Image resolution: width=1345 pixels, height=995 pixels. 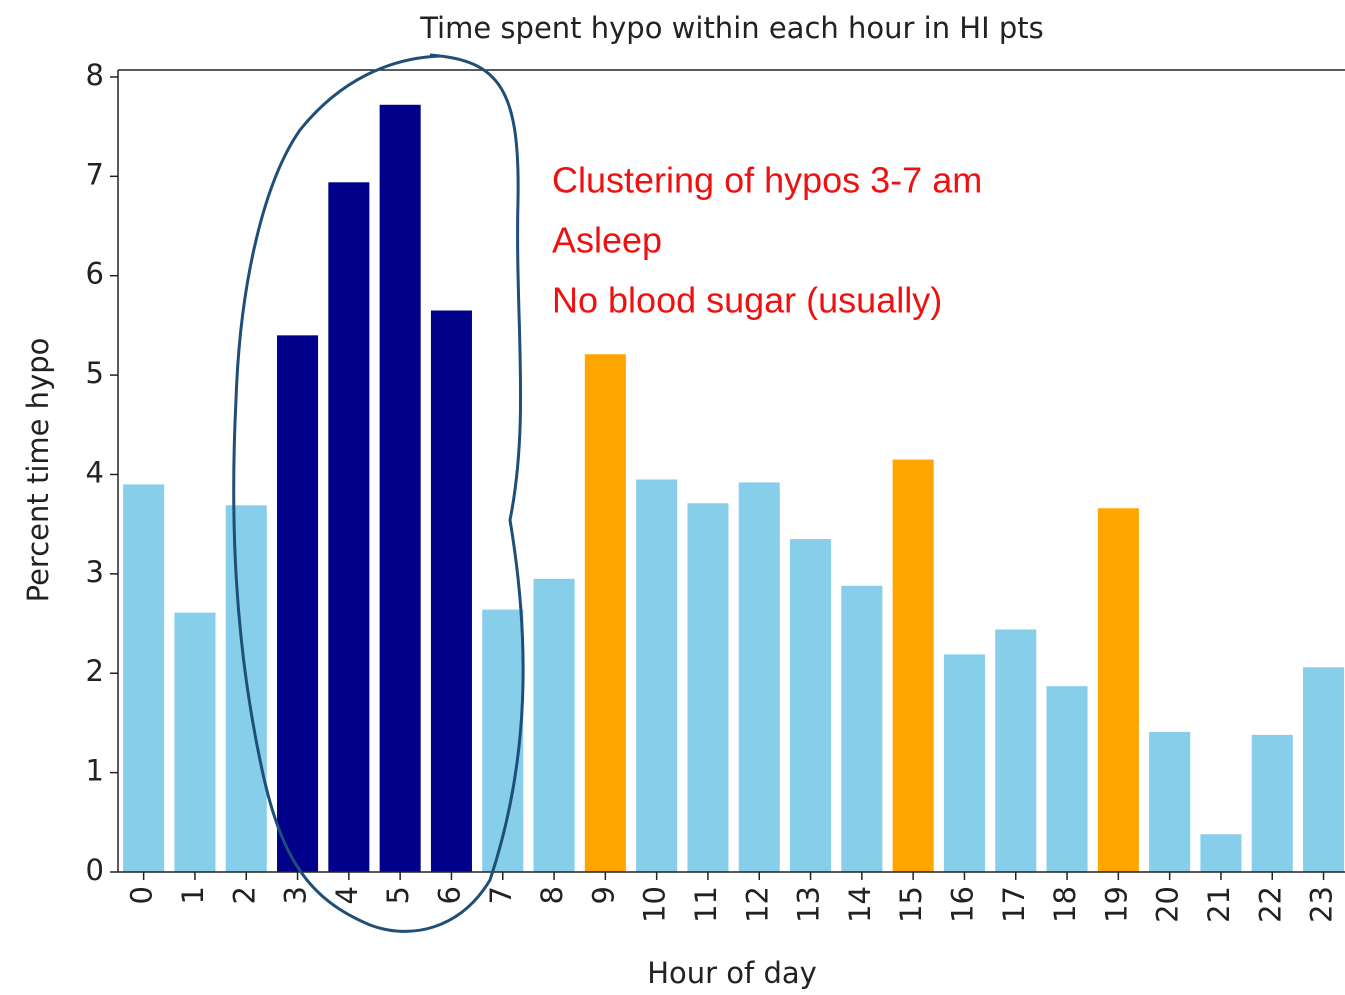 What do you see at coordinates (911, 904) in the screenshot?
I see `x-tick-label: 15` at bounding box center [911, 904].